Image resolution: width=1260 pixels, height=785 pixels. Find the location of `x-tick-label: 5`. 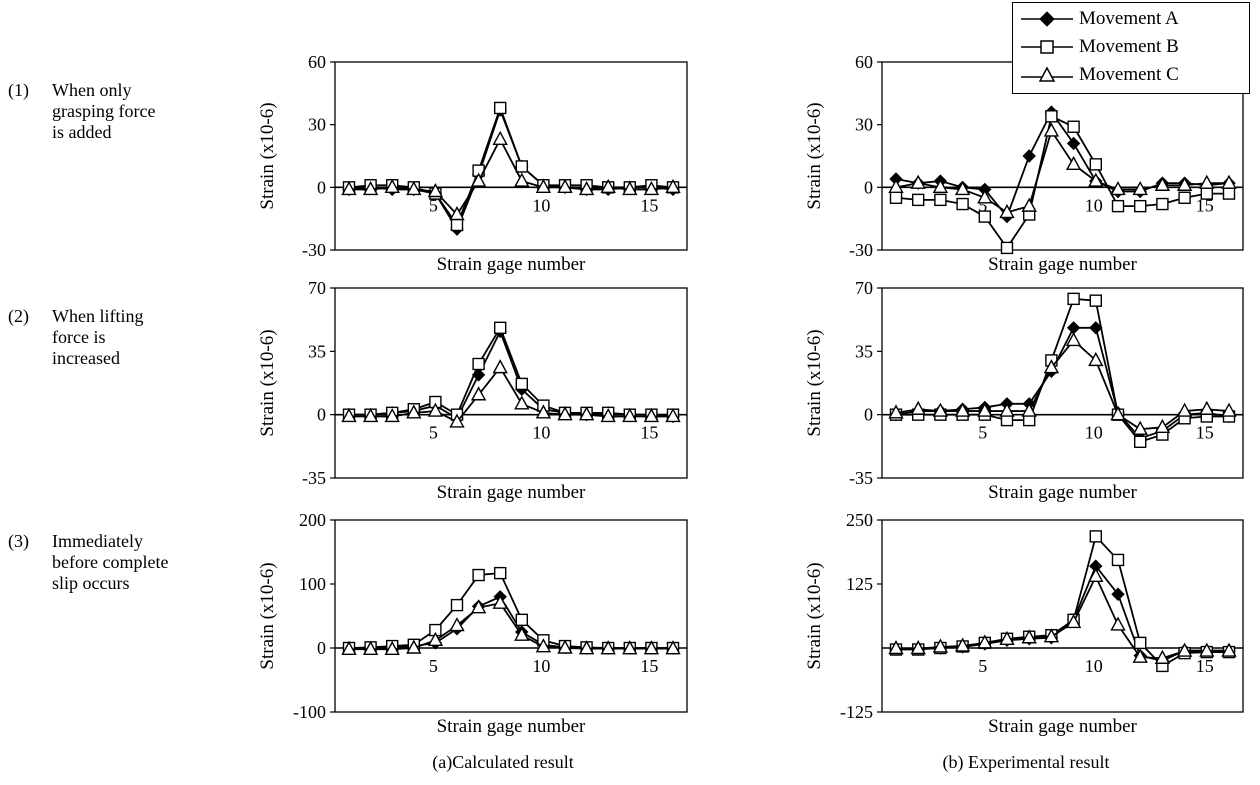

x-tick-label: 5 is located at coordinates (433, 666).